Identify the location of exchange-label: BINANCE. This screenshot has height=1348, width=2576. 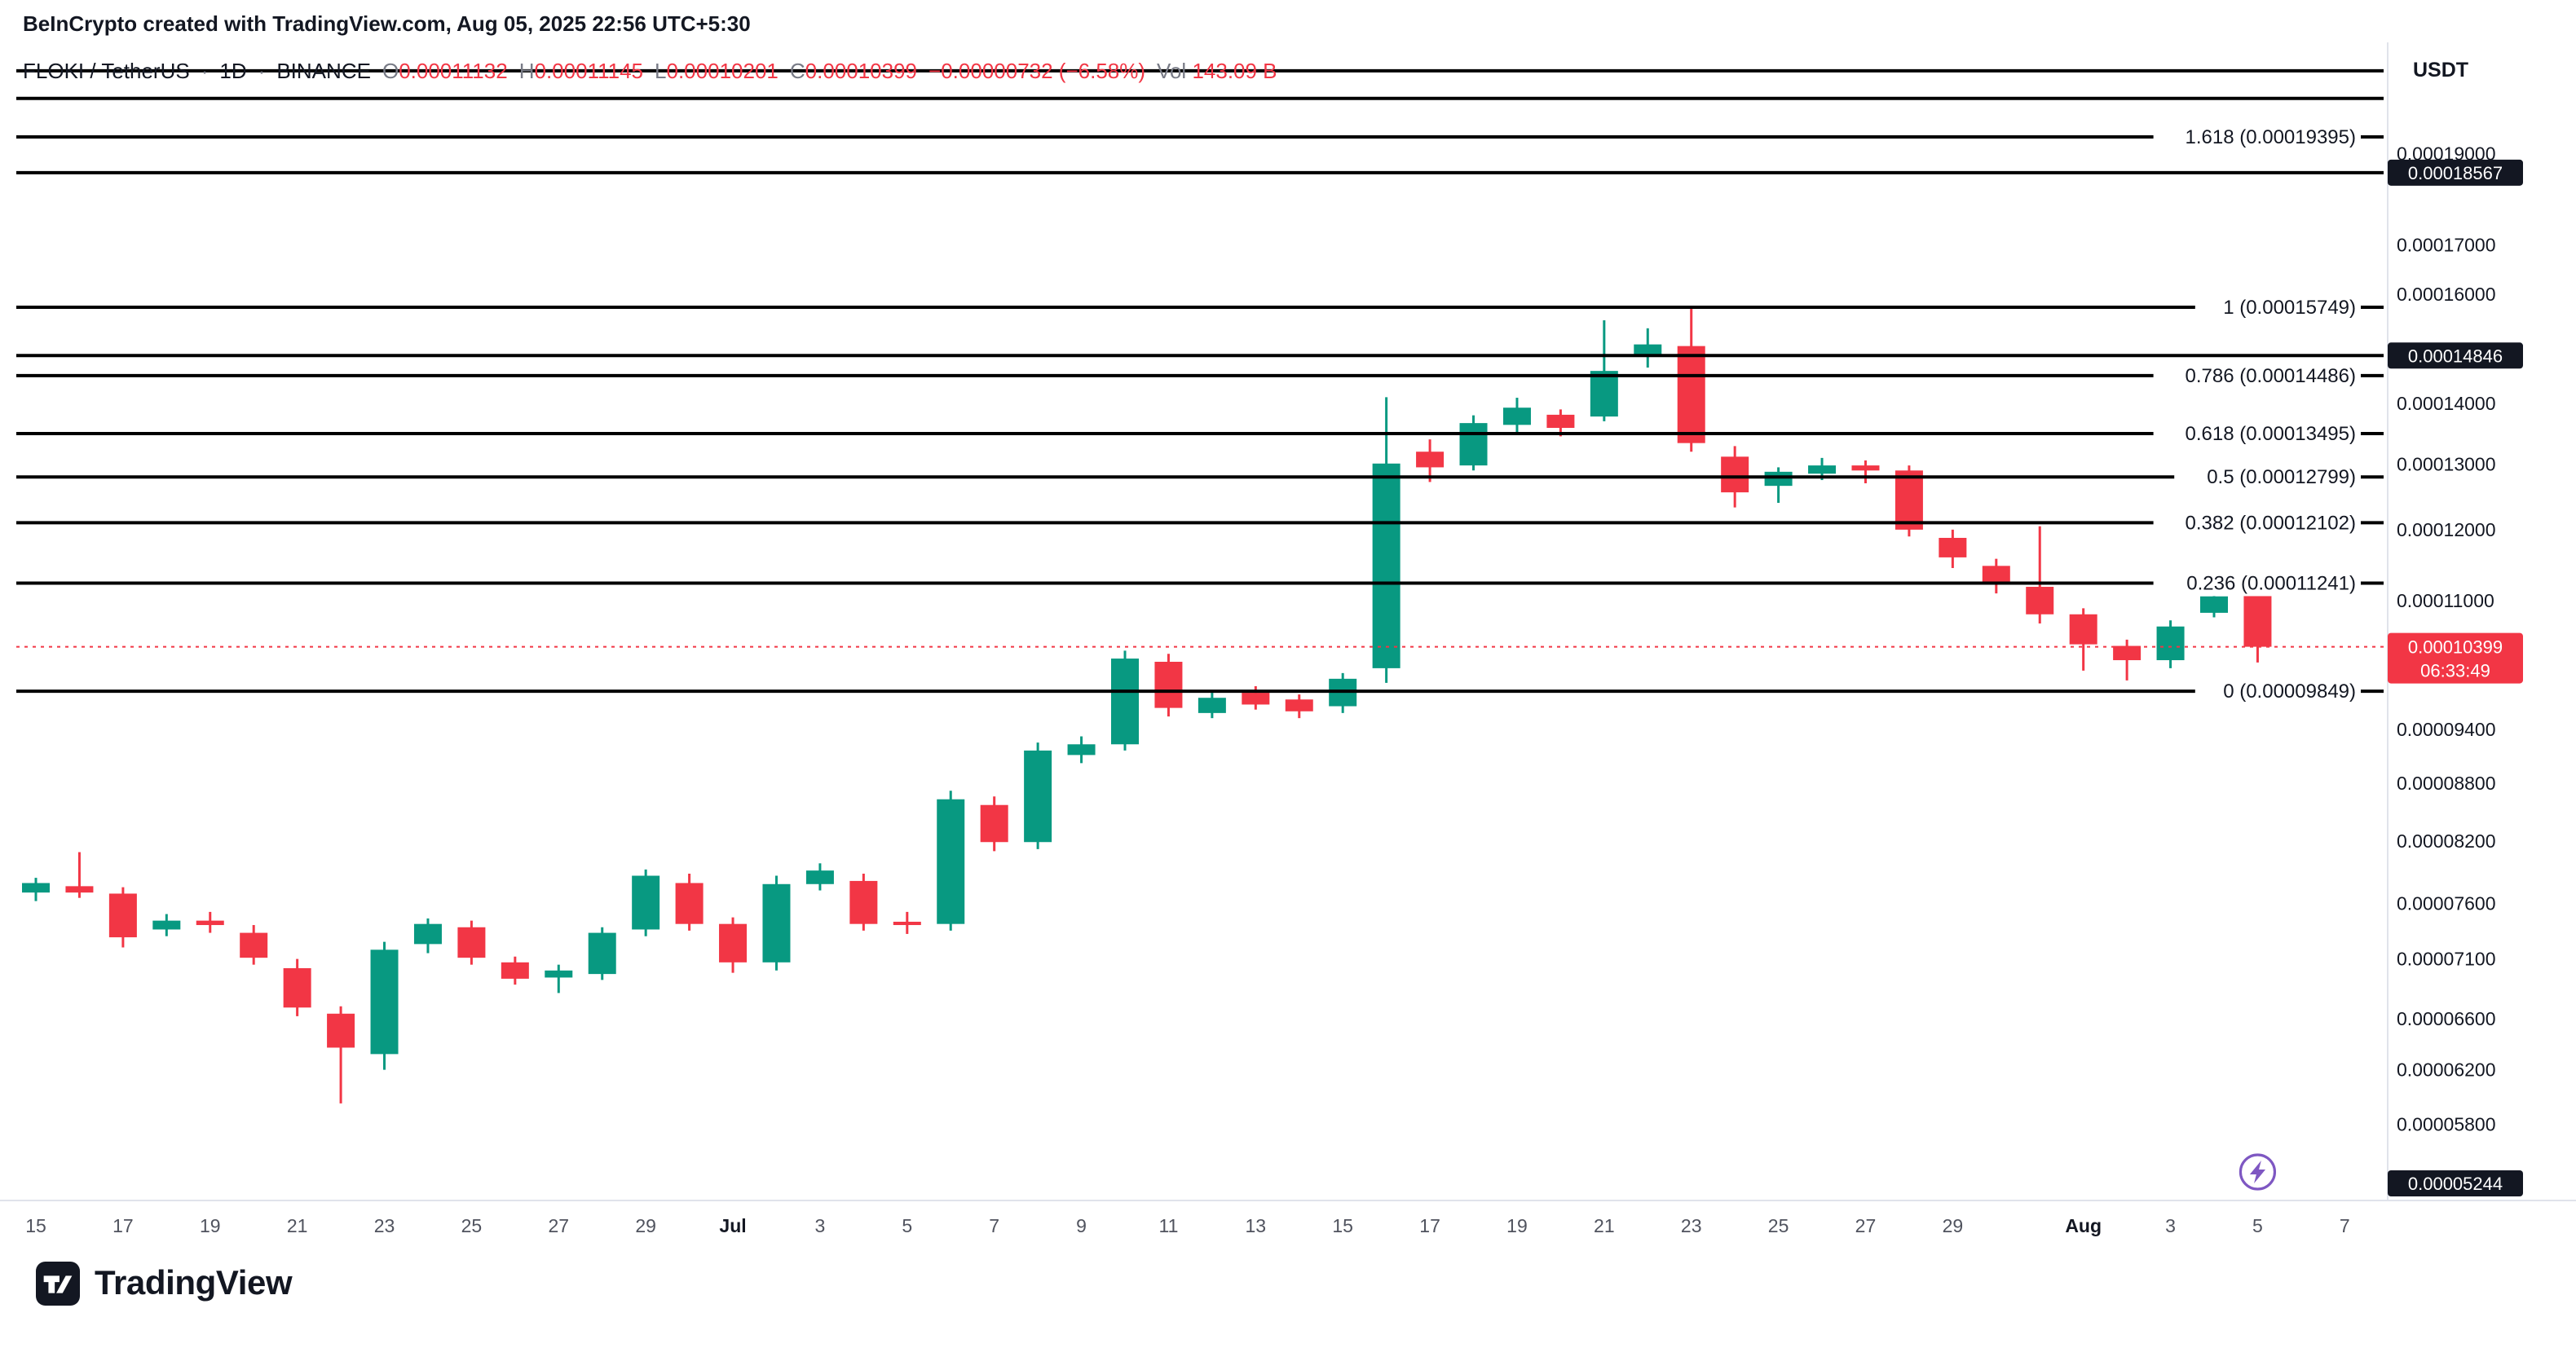
(323, 71).